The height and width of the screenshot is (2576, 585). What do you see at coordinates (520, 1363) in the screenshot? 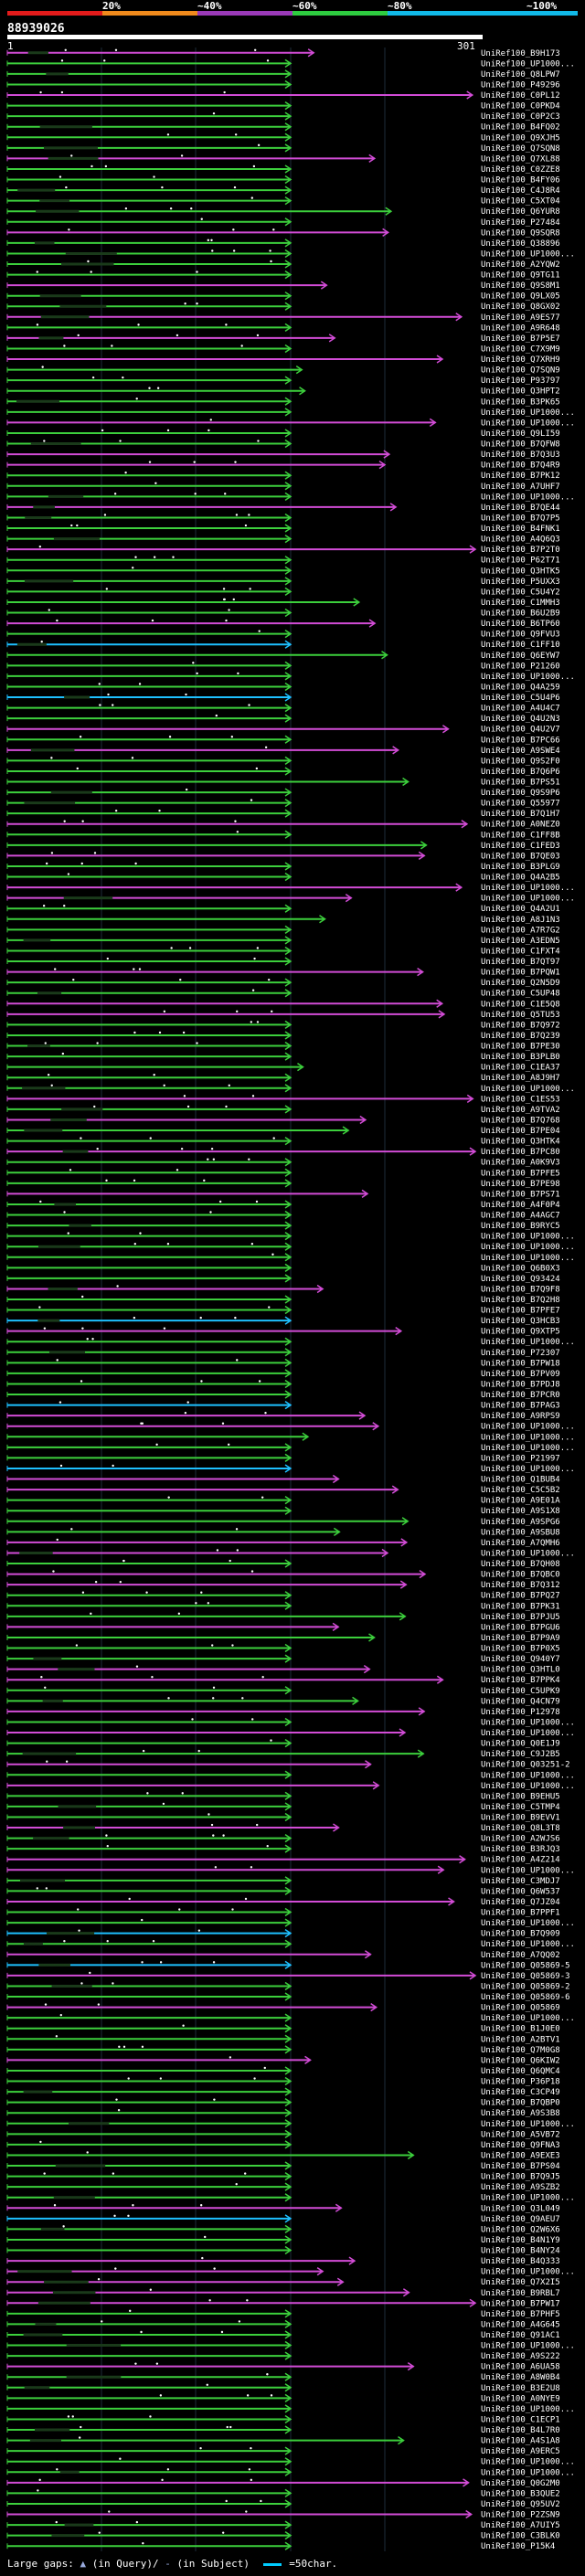
I see `hit-label: UniRef100_B7PW18` at bounding box center [520, 1363].